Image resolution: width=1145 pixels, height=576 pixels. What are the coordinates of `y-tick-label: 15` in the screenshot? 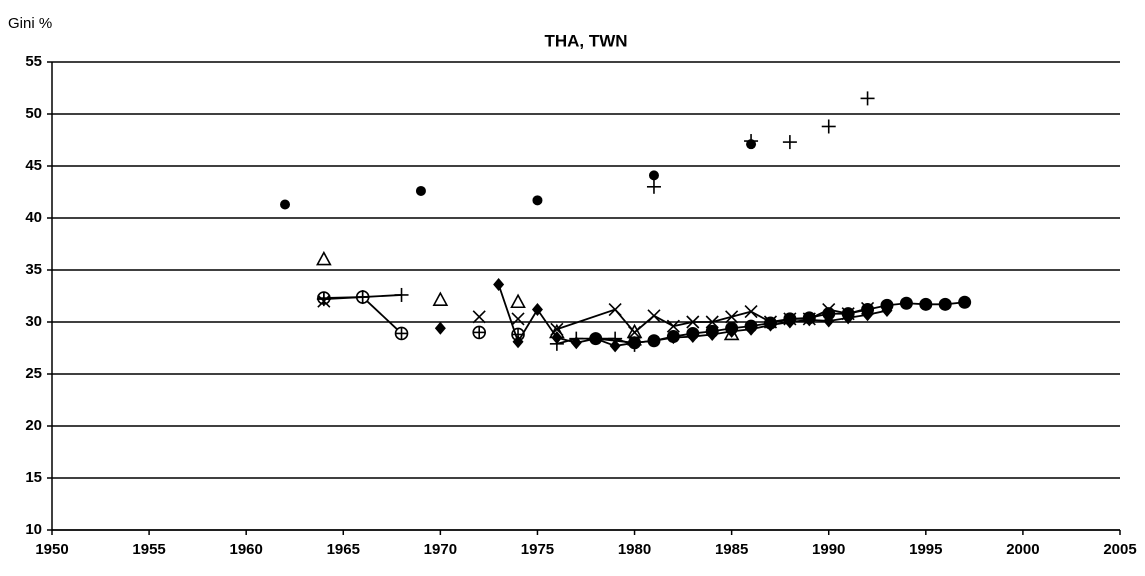 It's located at (33, 477).